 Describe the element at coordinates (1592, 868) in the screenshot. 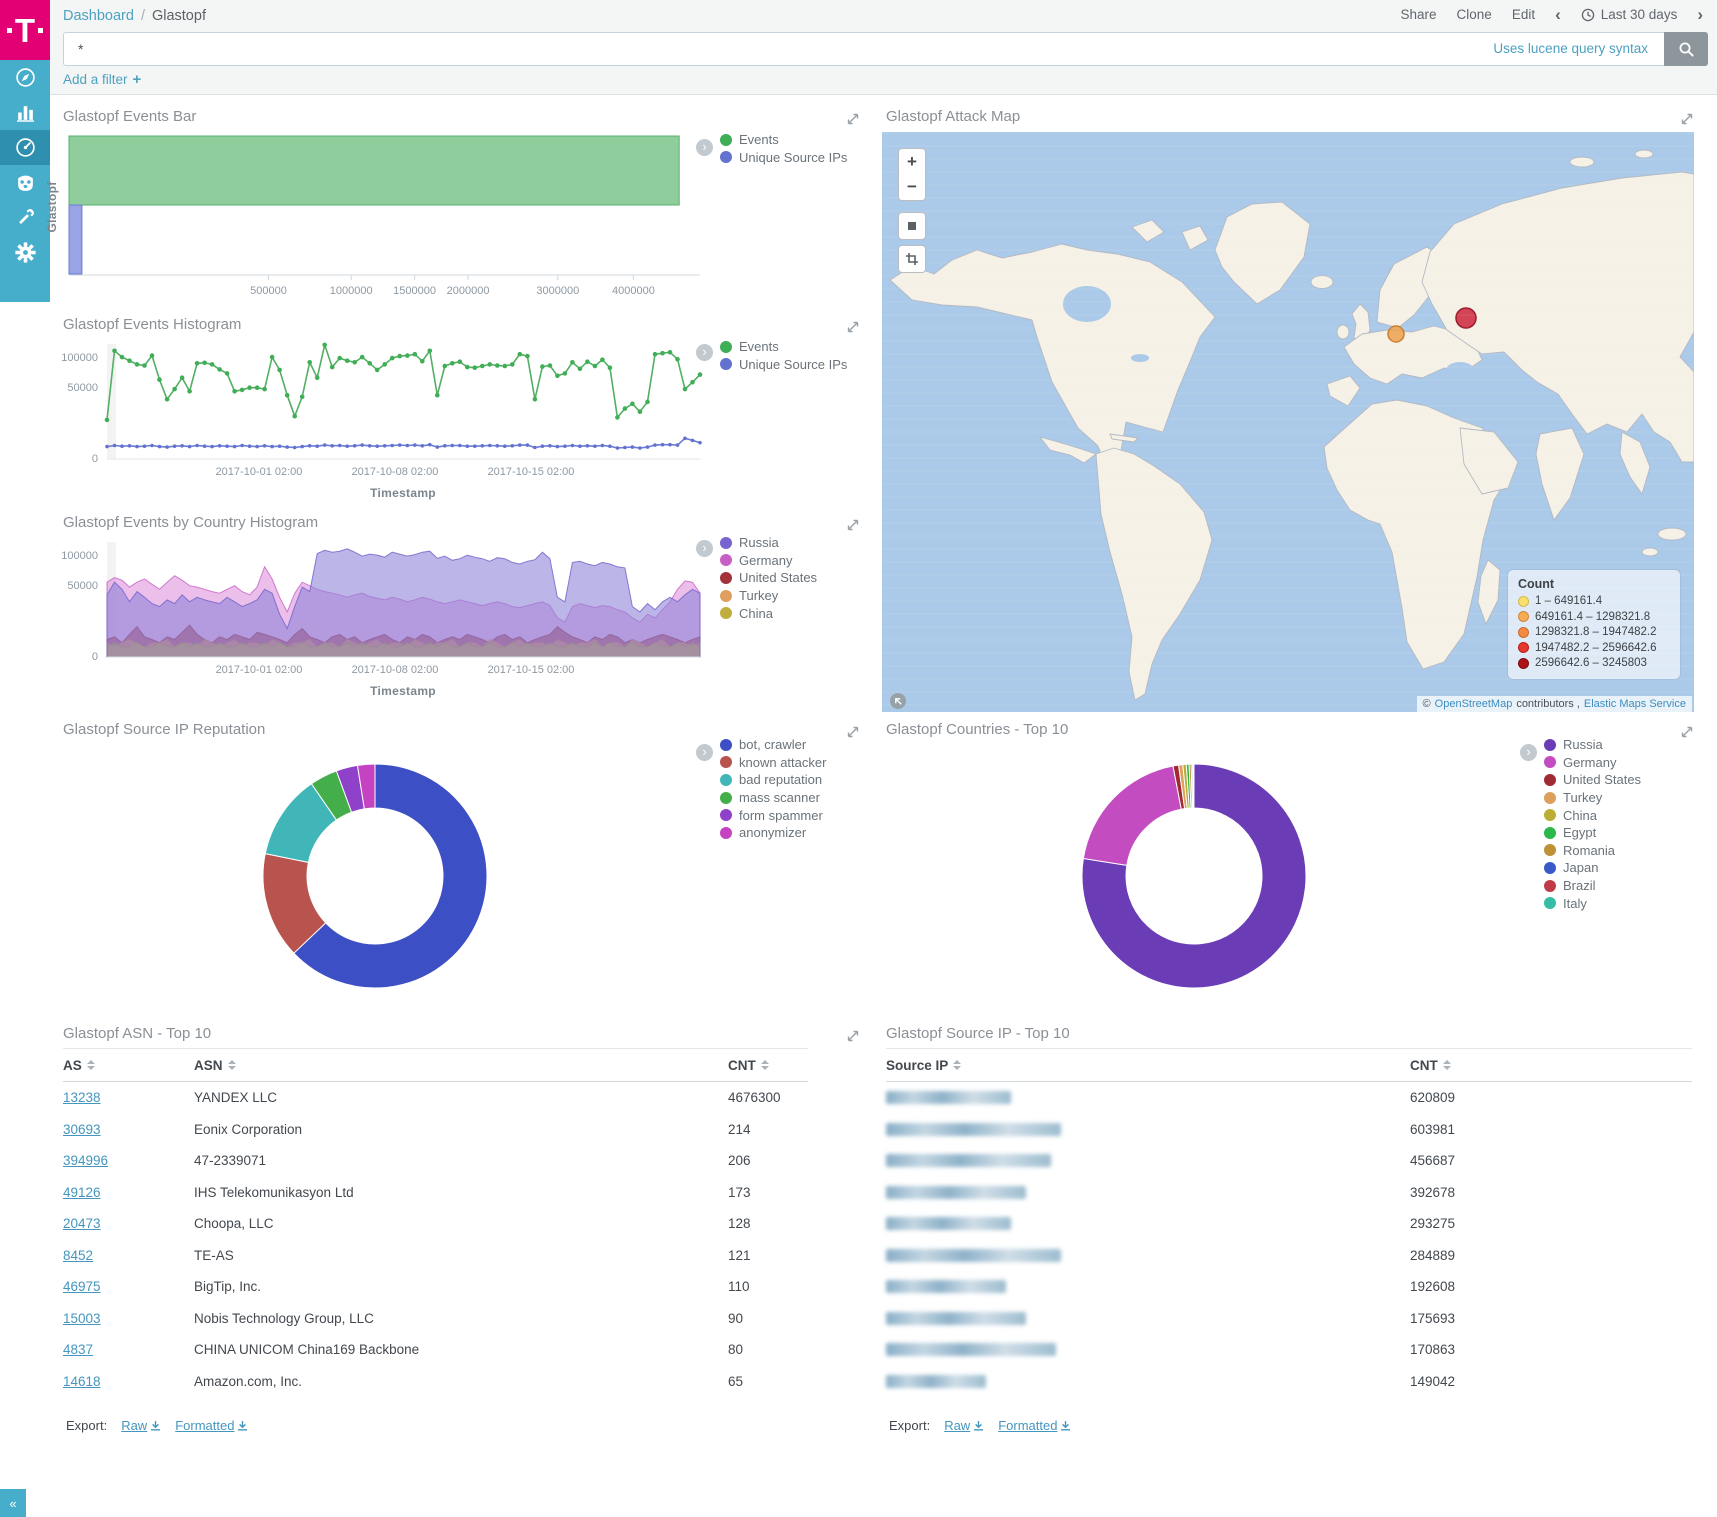

I see `legend-item: Japan` at that location.